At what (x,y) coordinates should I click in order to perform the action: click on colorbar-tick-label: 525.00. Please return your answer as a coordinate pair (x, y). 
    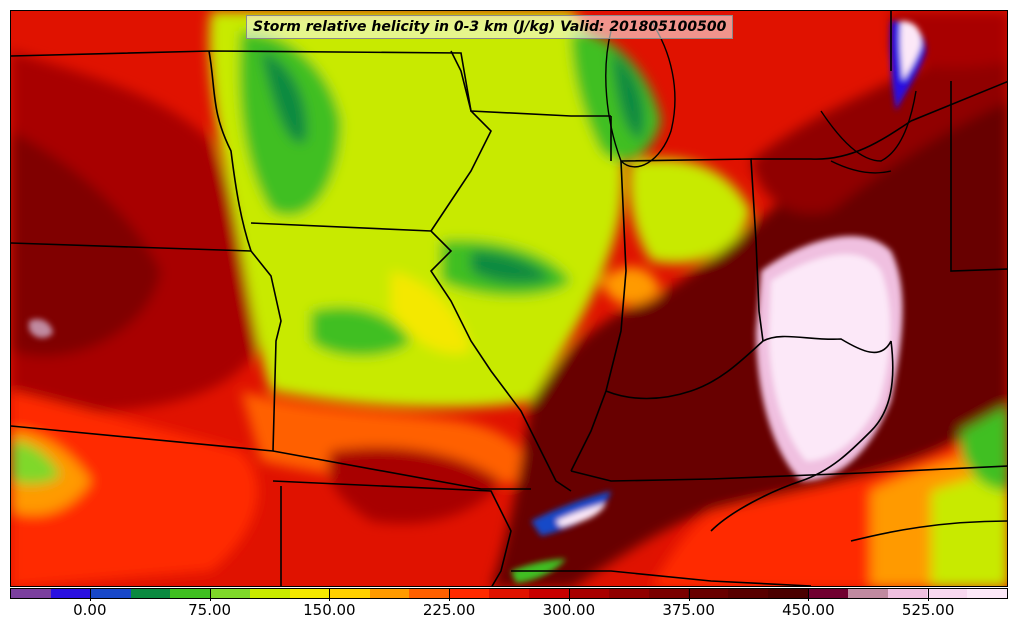
    Looking at the image, I should click on (928, 610).